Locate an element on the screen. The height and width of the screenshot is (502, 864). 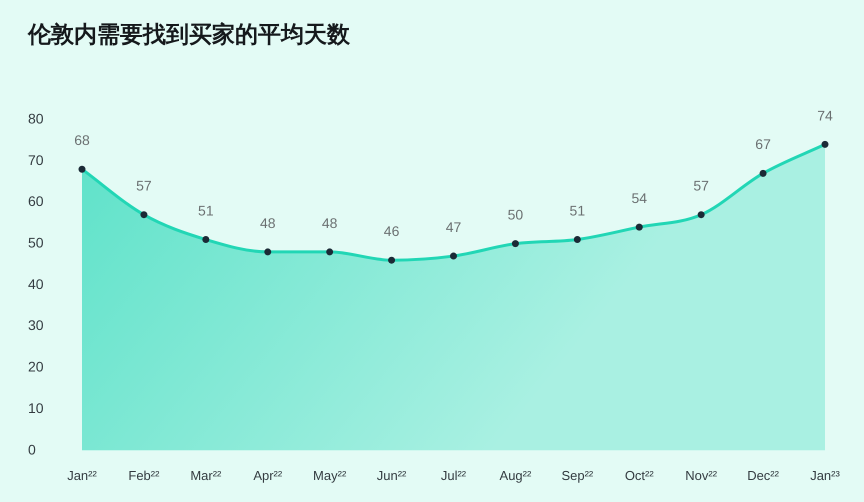
x-tick-label: Nov²² is located at coordinates (701, 475).